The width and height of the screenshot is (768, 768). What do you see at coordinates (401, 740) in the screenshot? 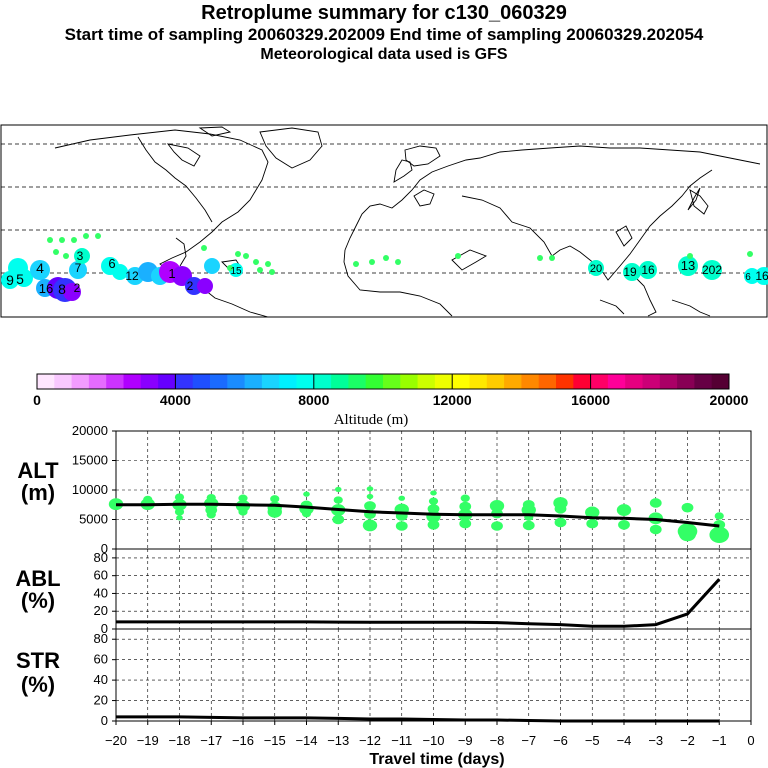
I see `x-tick-label: −11` at bounding box center [401, 740].